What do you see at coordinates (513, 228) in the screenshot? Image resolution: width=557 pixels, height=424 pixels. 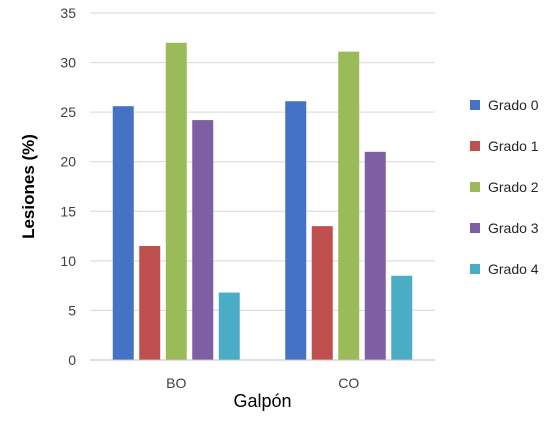 I see `legend-label: Grado 3` at bounding box center [513, 228].